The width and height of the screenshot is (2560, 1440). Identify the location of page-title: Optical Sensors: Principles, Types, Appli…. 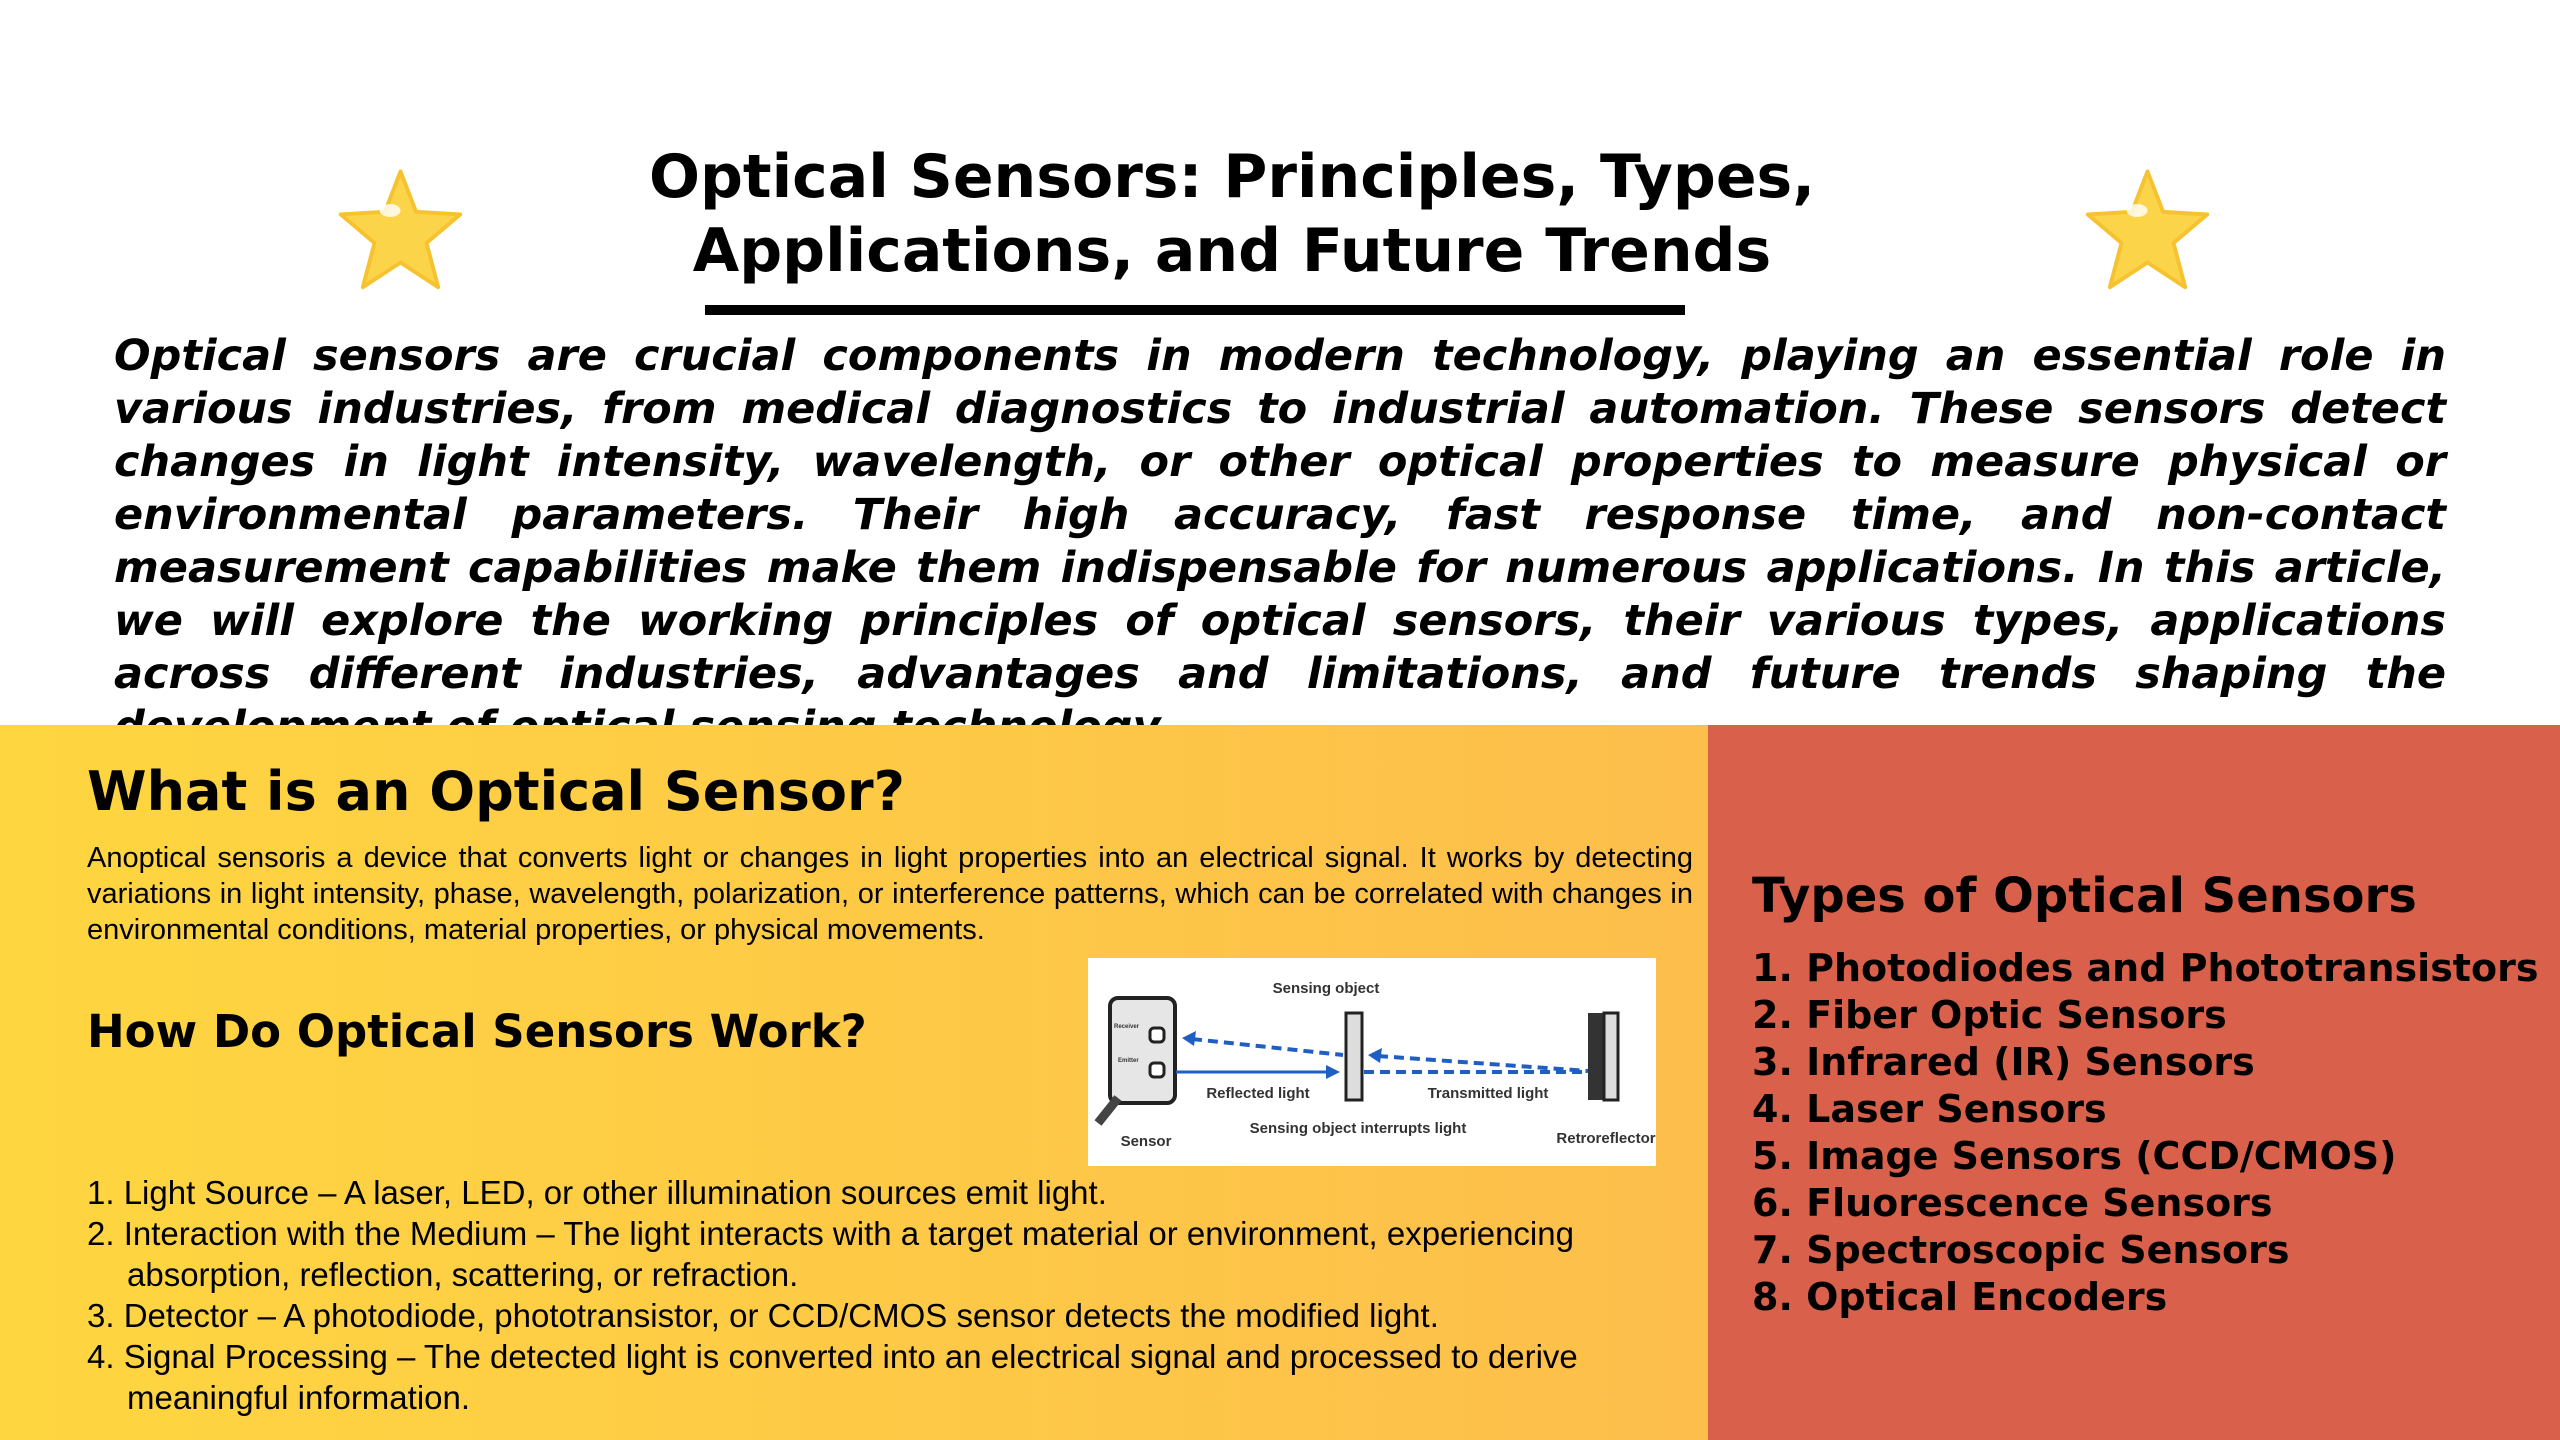
(1232, 214).